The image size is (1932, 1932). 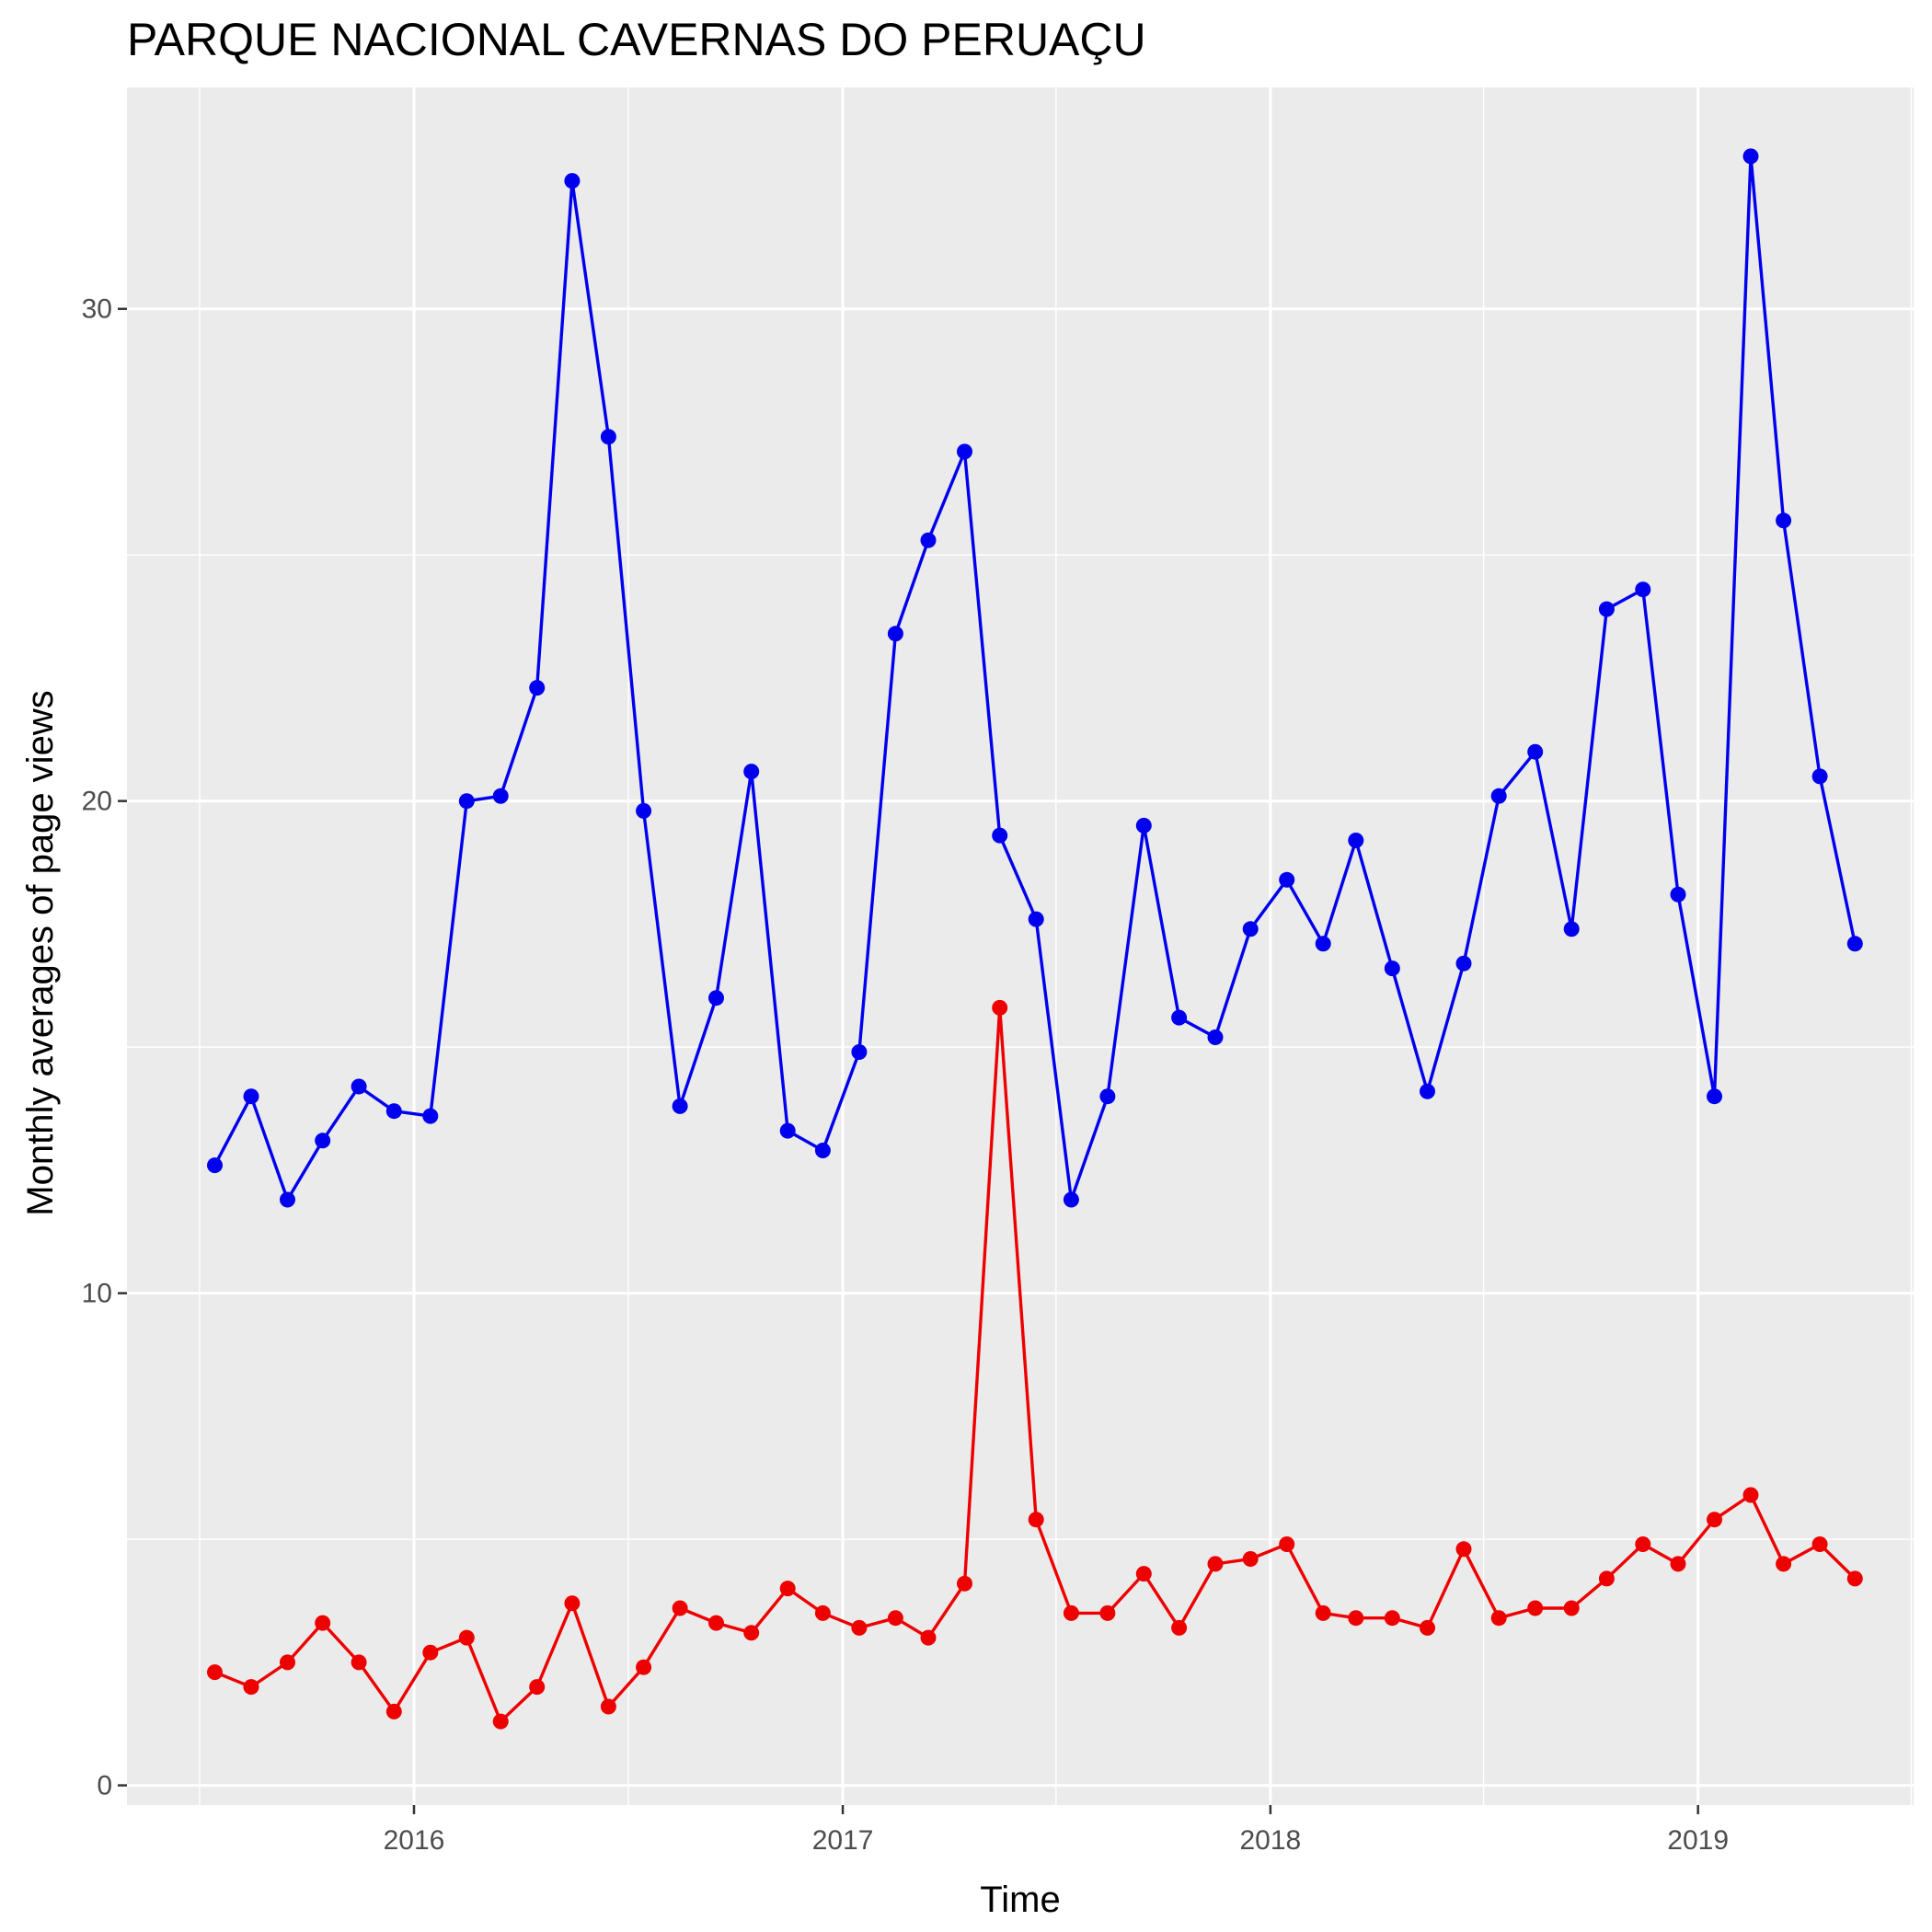 What do you see at coordinates (1020, 1900) in the screenshot?
I see `x-axis-title: Time` at bounding box center [1020, 1900].